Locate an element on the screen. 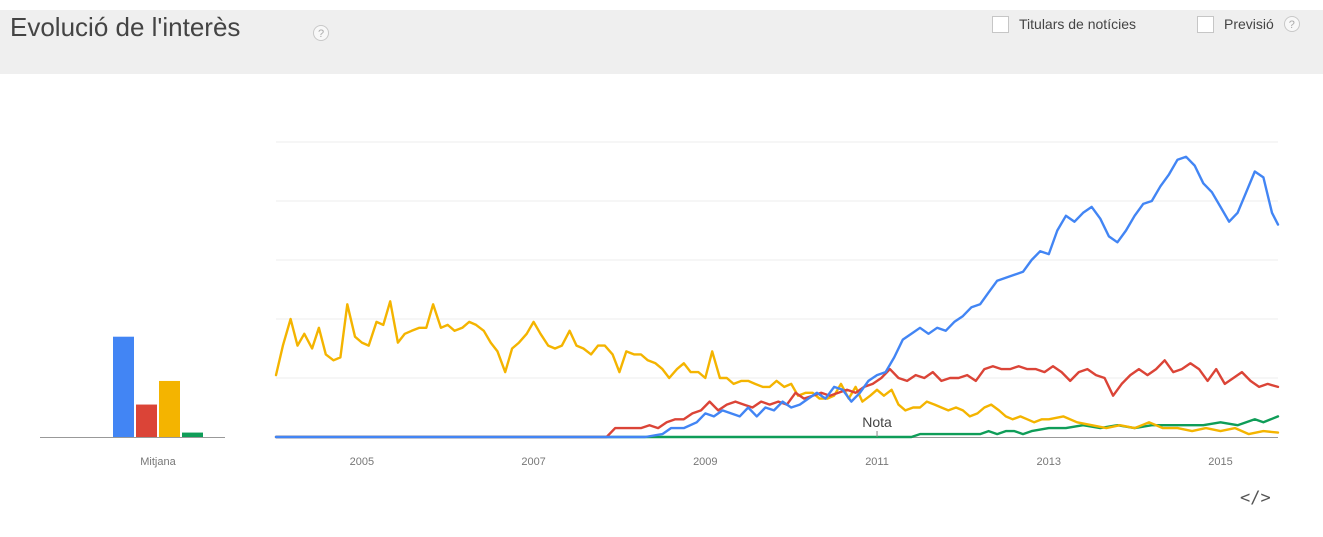 This screenshot has width=1323, height=537. x-tick-labels: Mitjana 2005 2007 2009 2011 2013 2015 is located at coordinates (686, 462).